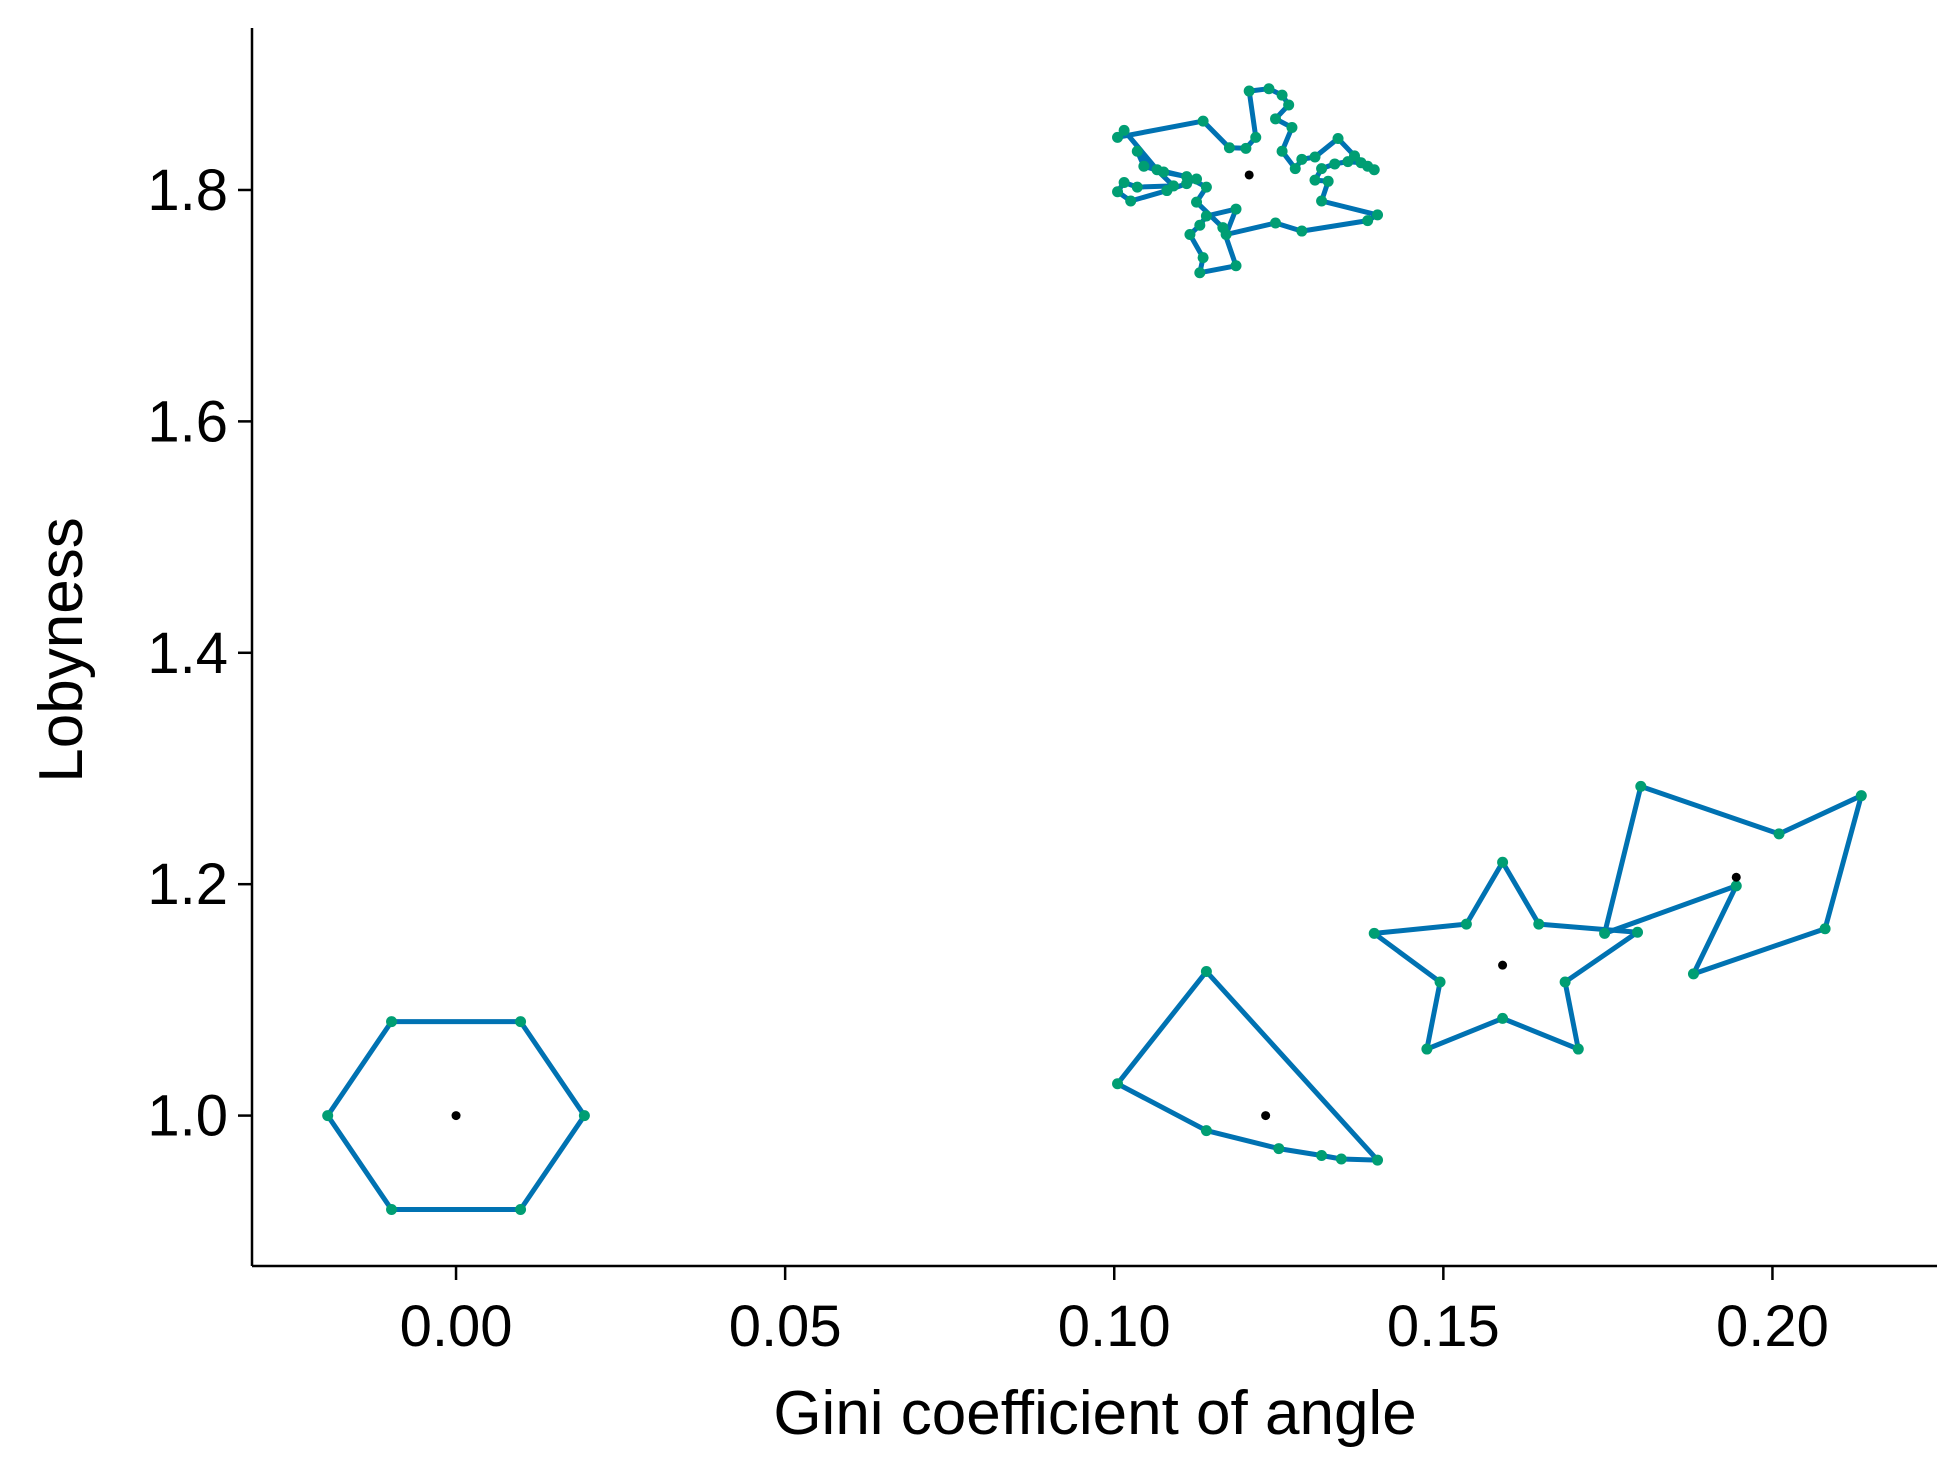 The width and height of the screenshot is (1954, 1474). What do you see at coordinates (785, 1326) in the screenshot?
I see `x-tick-label: 0.05` at bounding box center [785, 1326].